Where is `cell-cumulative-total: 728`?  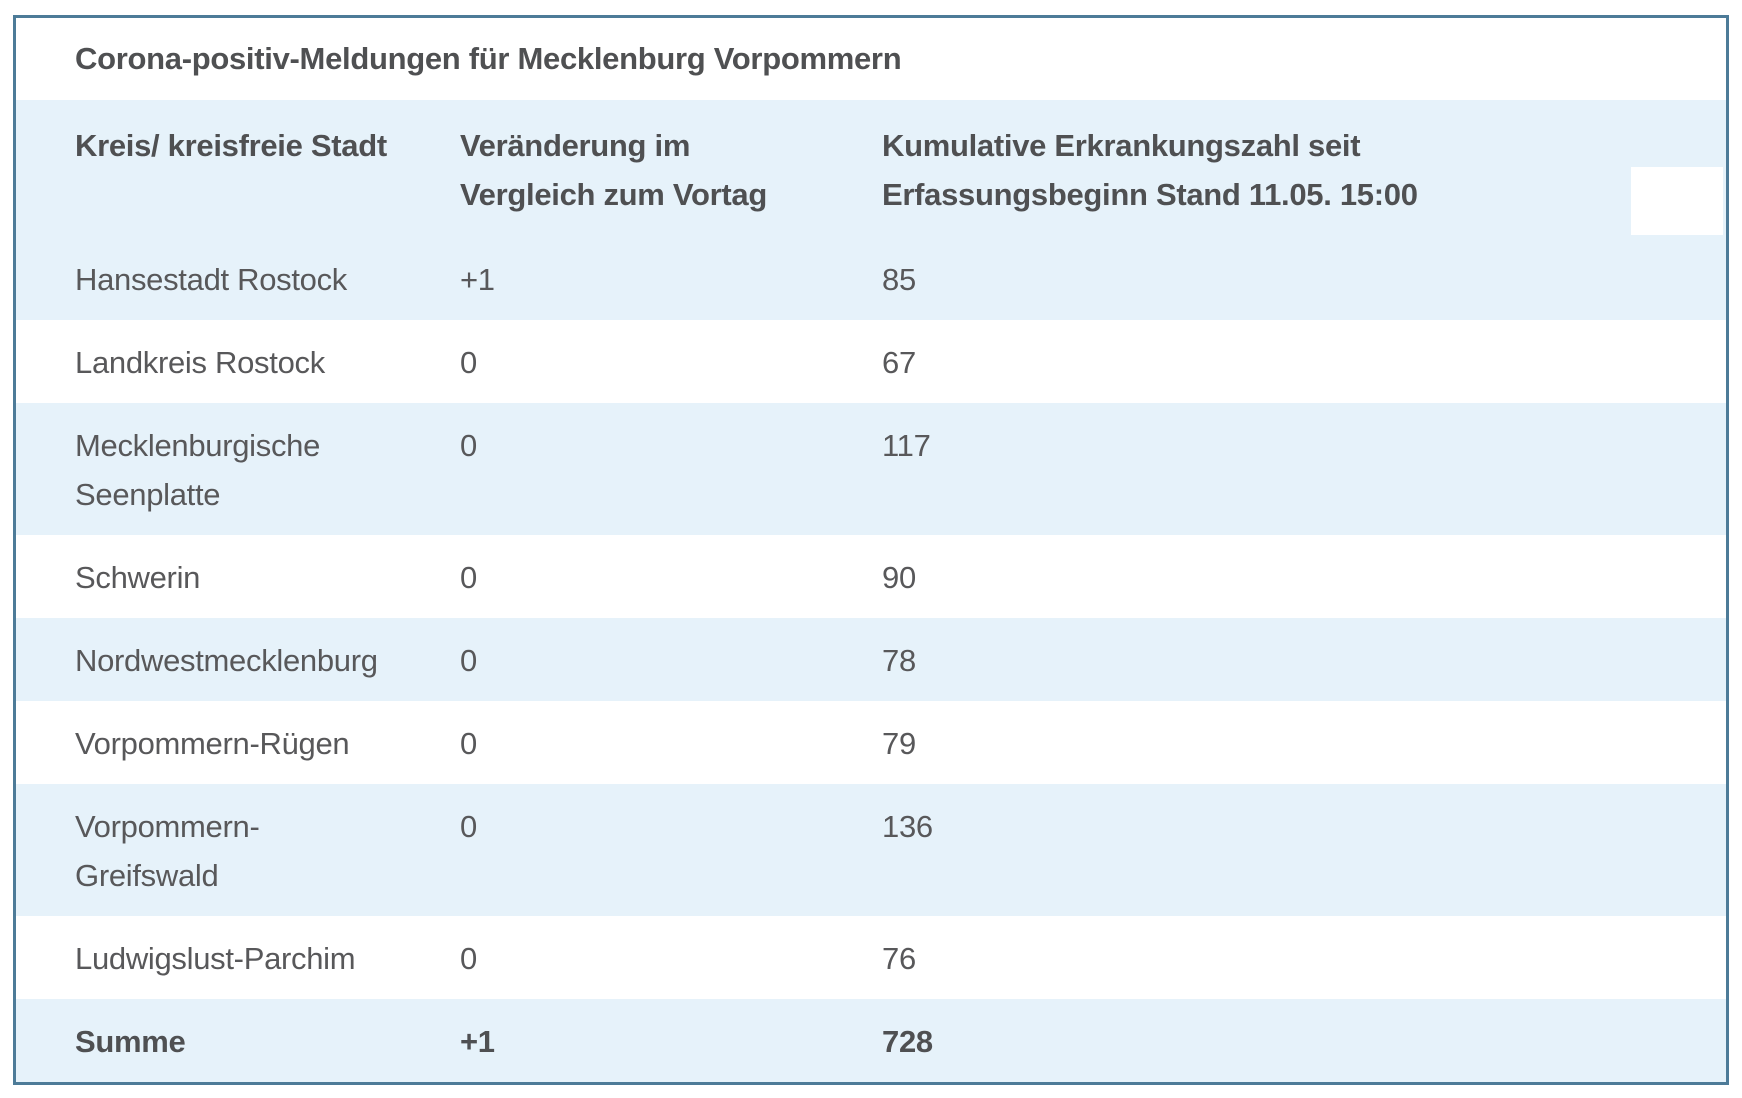
cell-cumulative-total: 728 is located at coordinates (1304, 1040).